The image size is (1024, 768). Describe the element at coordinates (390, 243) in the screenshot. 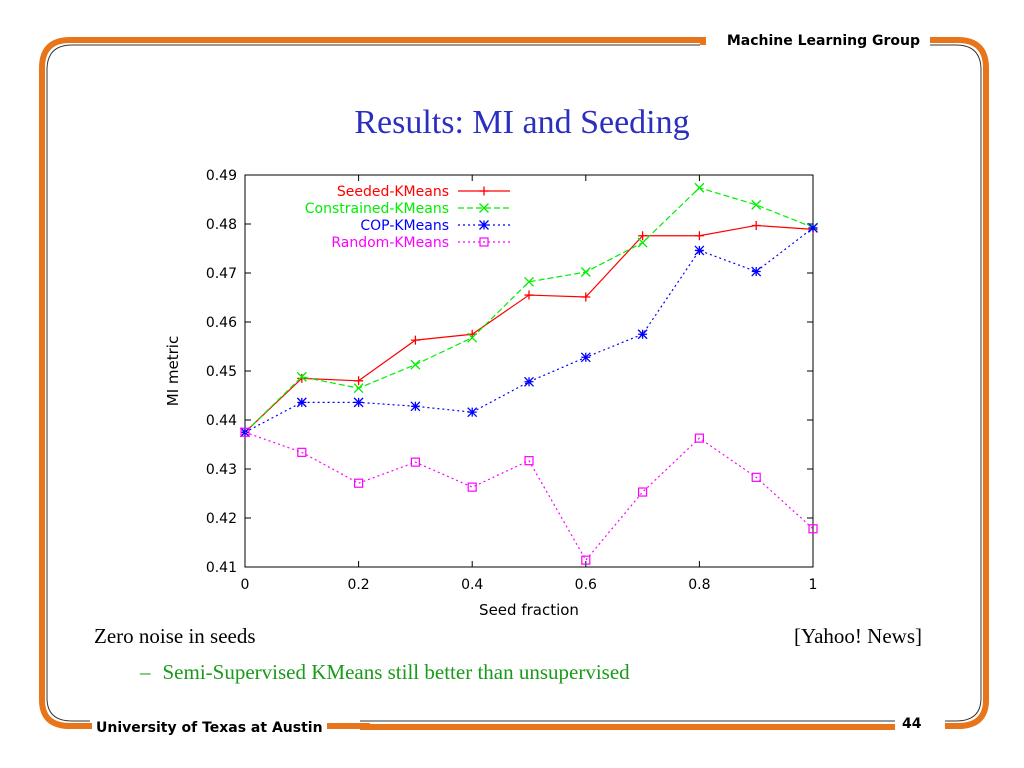

I see `legend-label-random-kmeans: Random-KMeans` at that location.